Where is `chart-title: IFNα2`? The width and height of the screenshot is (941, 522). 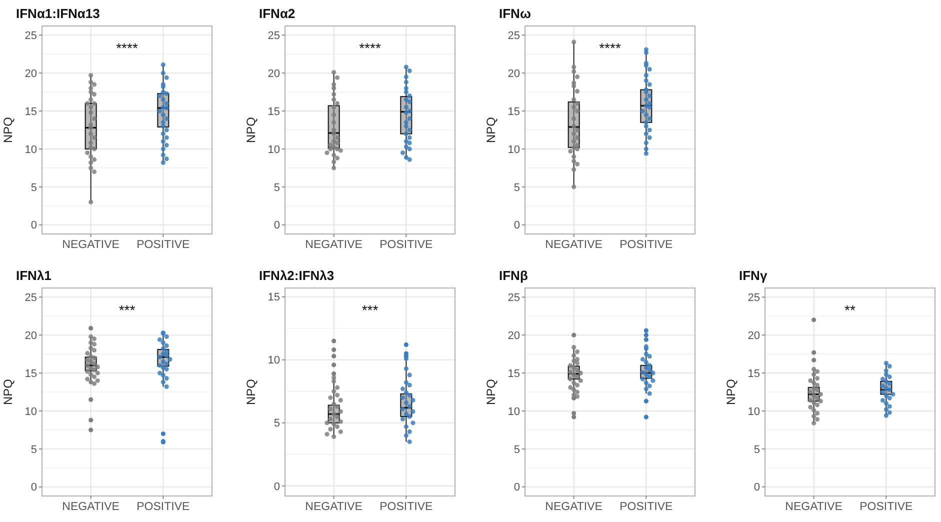
chart-title: IFNα2 is located at coordinates (277, 13).